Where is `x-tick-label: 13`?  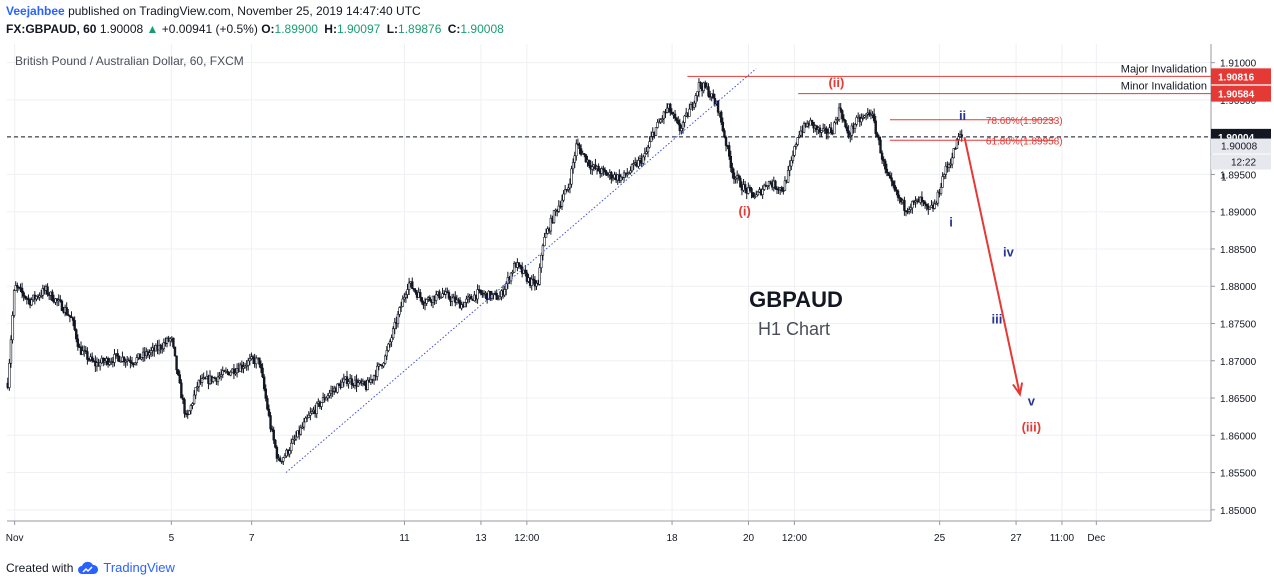 x-tick-label: 13 is located at coordinates (481, 538).